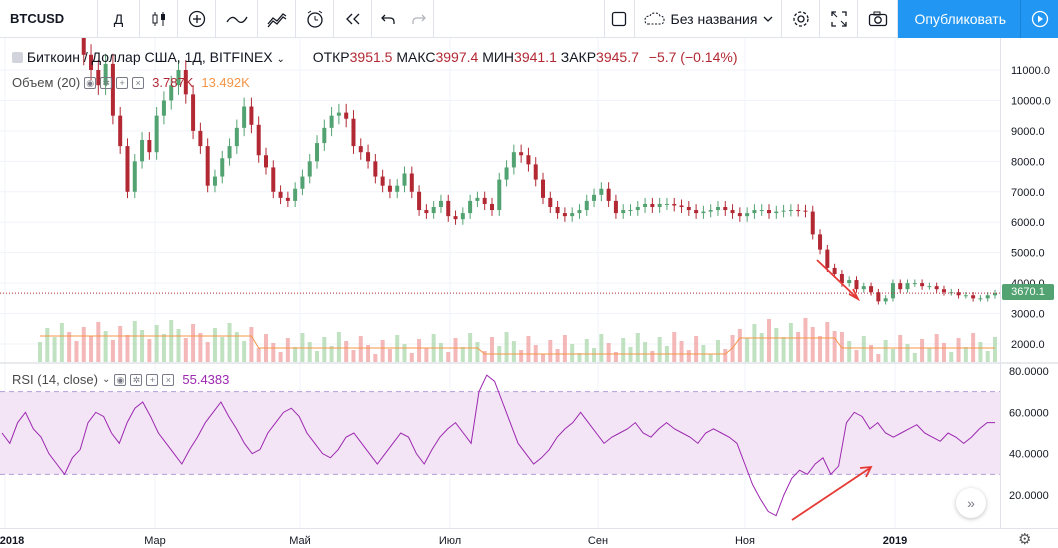 Image resolution: width=1058 pixels, height=548 pixels. I want to click on layout-name-button: Без названия, so click(709, 19).